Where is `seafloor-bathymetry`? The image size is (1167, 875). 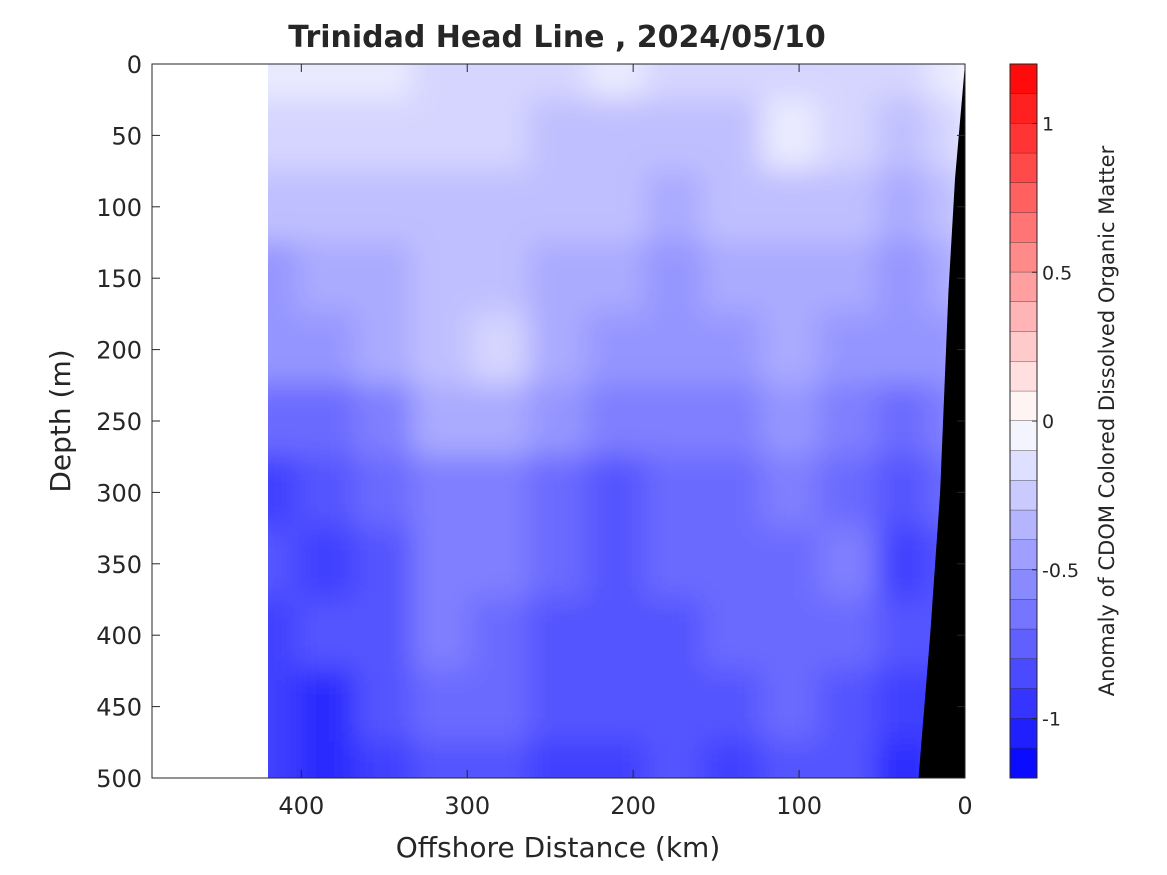 seafloor-bathymetry is located at coordinates (941, 421).